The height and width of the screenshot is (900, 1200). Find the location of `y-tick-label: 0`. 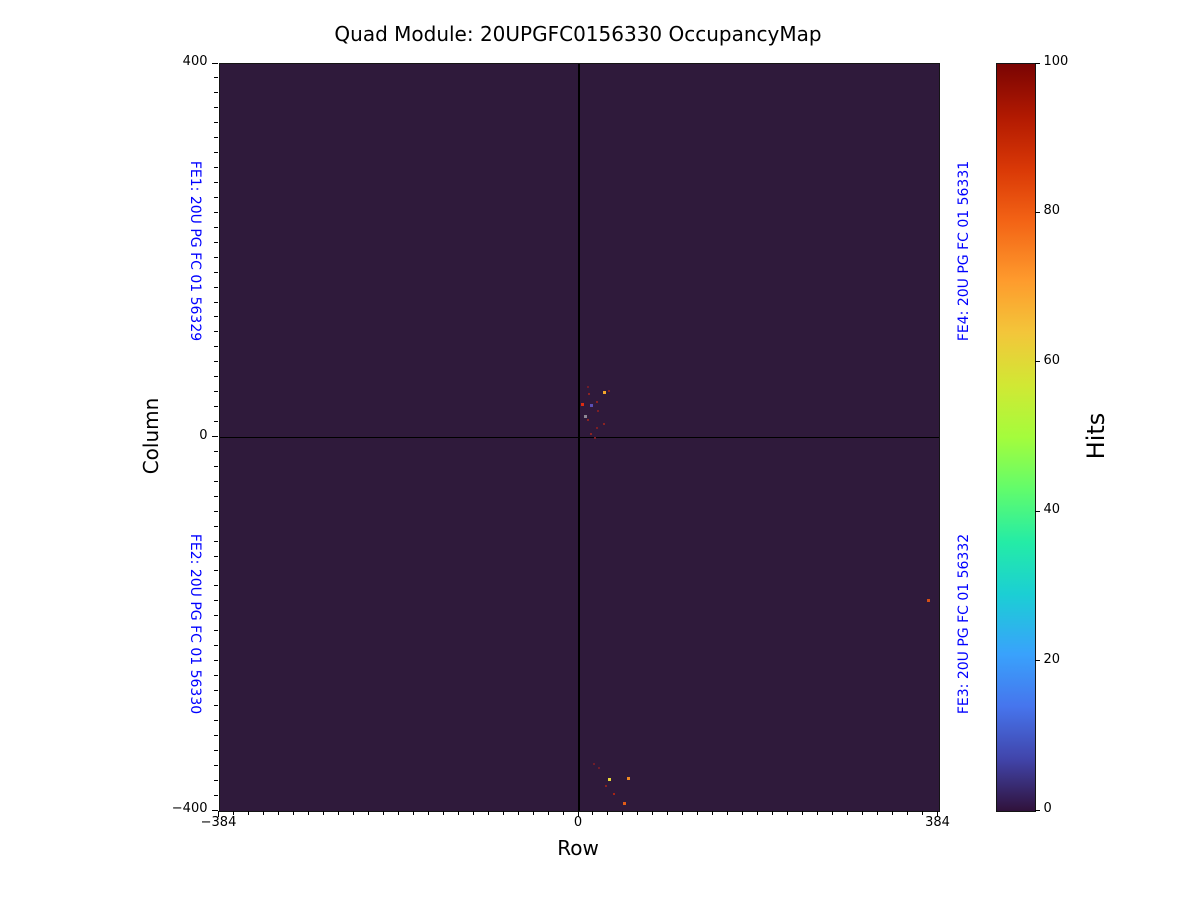

y-tick-label: 0 is located at coordinates (203, 435).